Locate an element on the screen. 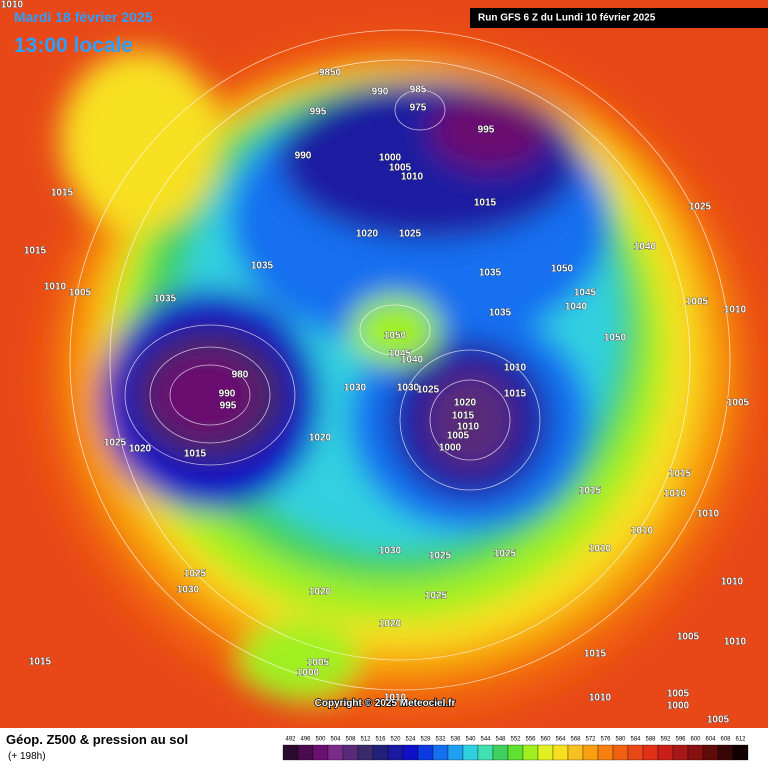  colorbar-label: 540 is located at coordinates (470, 740).